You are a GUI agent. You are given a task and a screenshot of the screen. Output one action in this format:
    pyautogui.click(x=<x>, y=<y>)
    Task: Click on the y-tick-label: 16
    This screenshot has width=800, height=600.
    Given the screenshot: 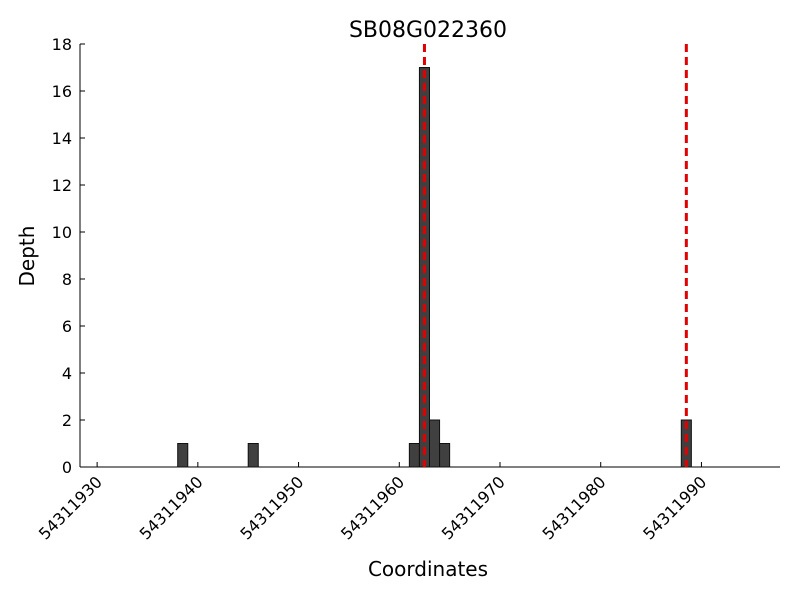 What is the action you would take?
    pyautogui.click(x=62, y=91)
    